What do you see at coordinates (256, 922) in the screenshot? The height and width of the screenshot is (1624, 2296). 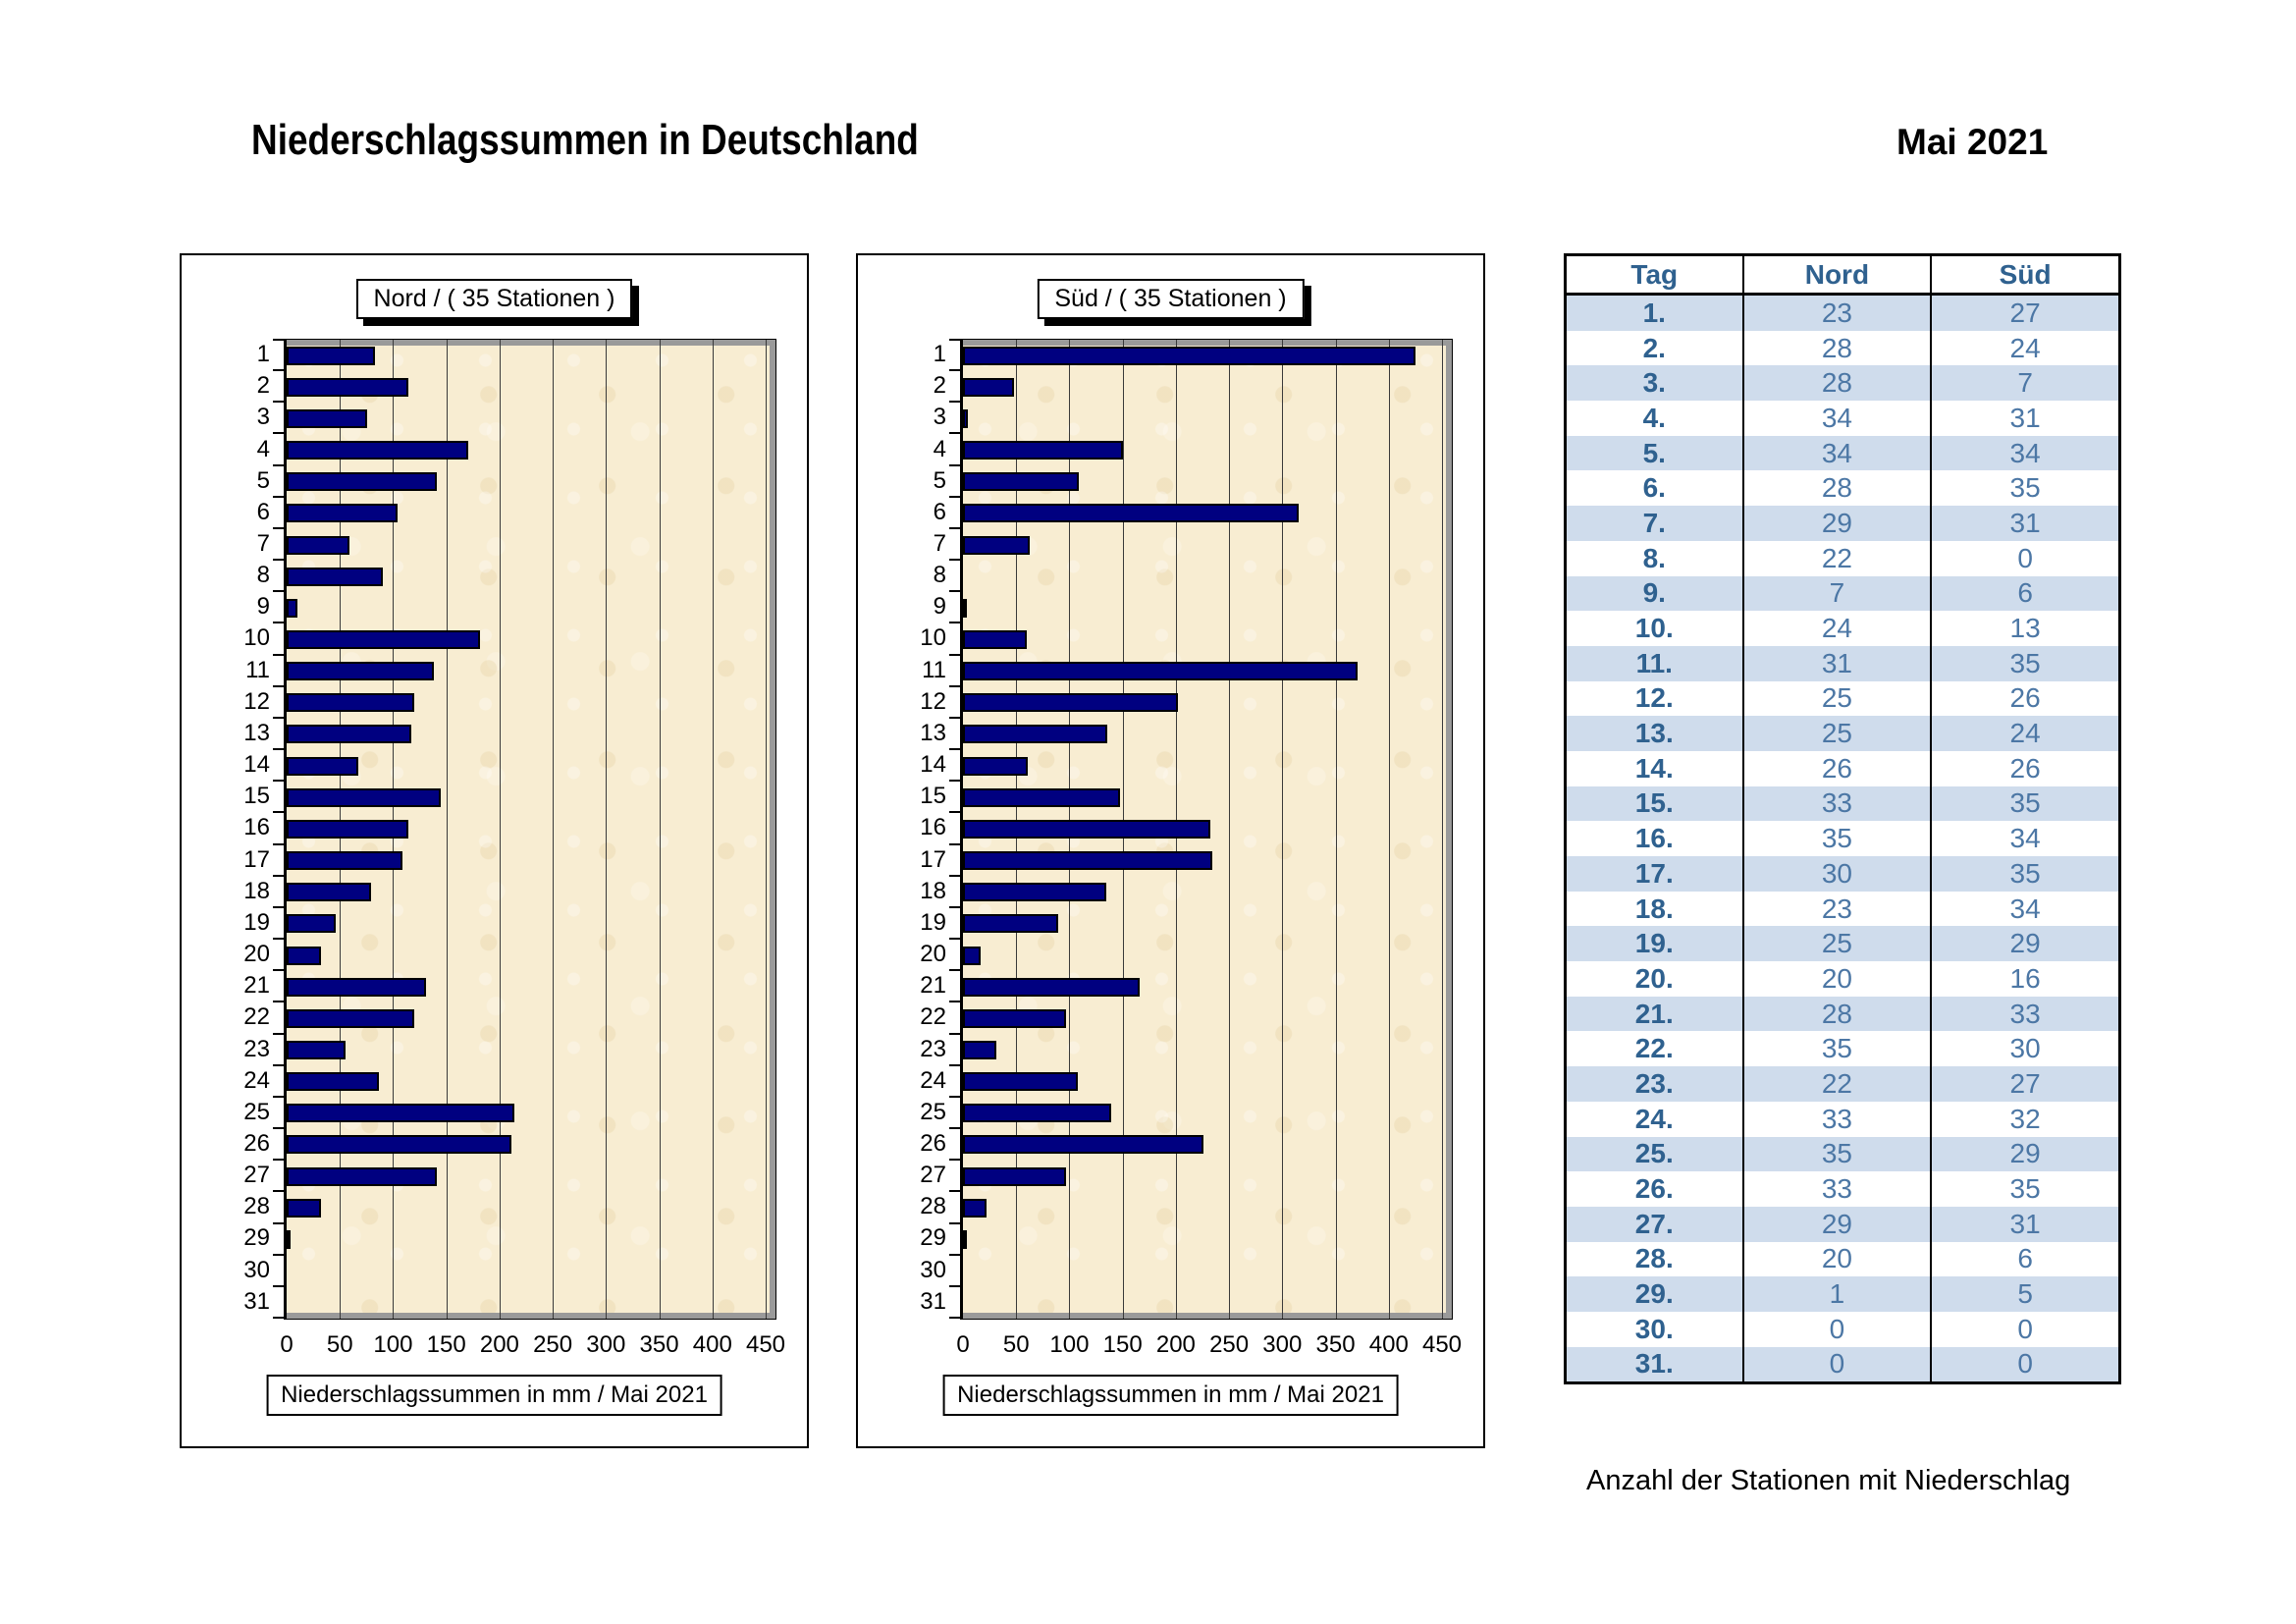 I see `y-label-day-19: 19` at bounding box center [256, 922].